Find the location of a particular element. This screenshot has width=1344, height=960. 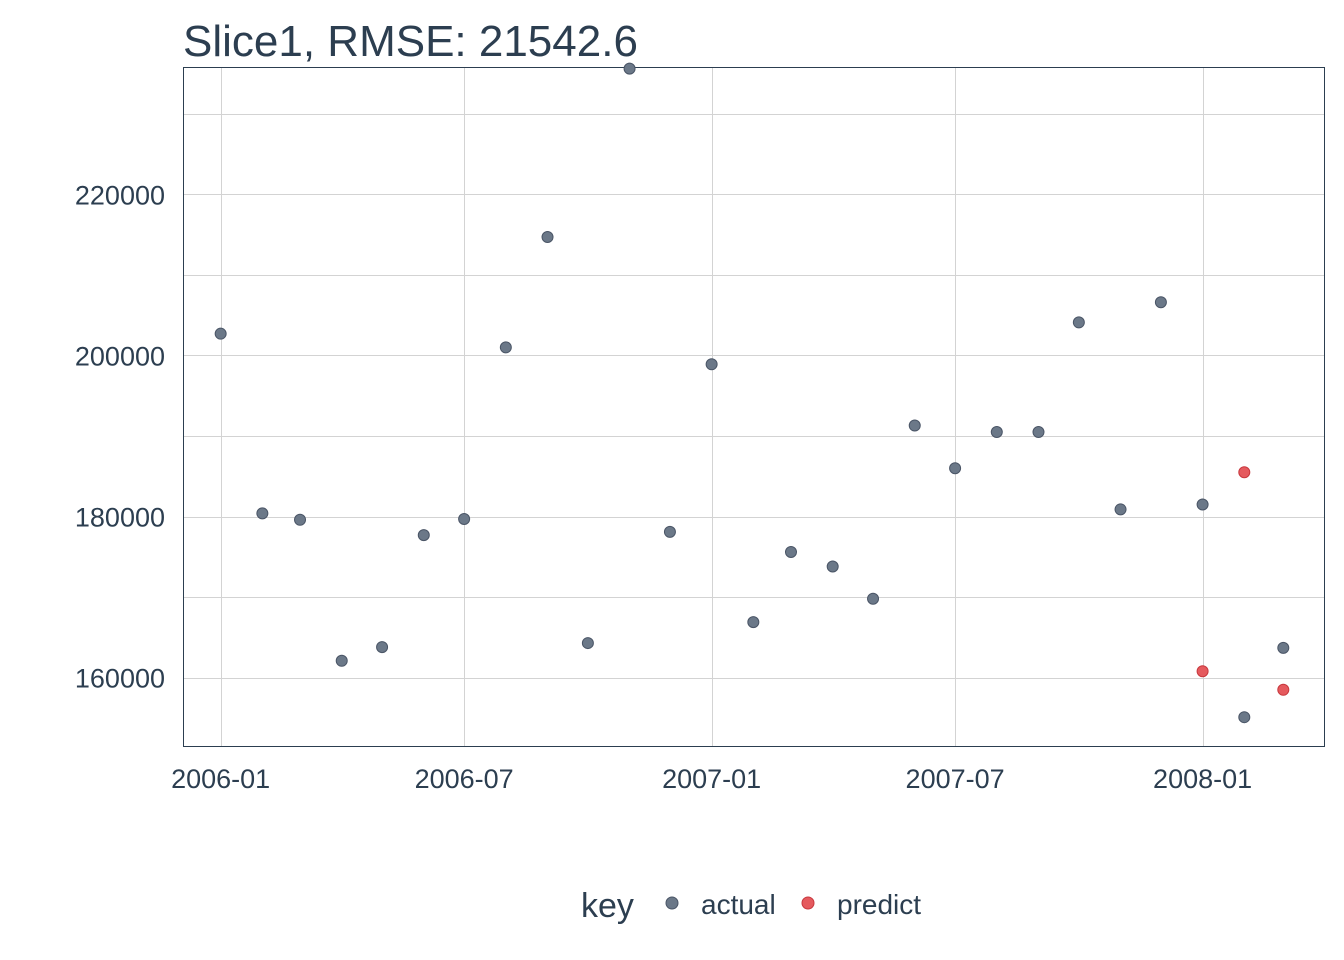

x-tick-label: 2007-07 is located at coordinates (955, 779).